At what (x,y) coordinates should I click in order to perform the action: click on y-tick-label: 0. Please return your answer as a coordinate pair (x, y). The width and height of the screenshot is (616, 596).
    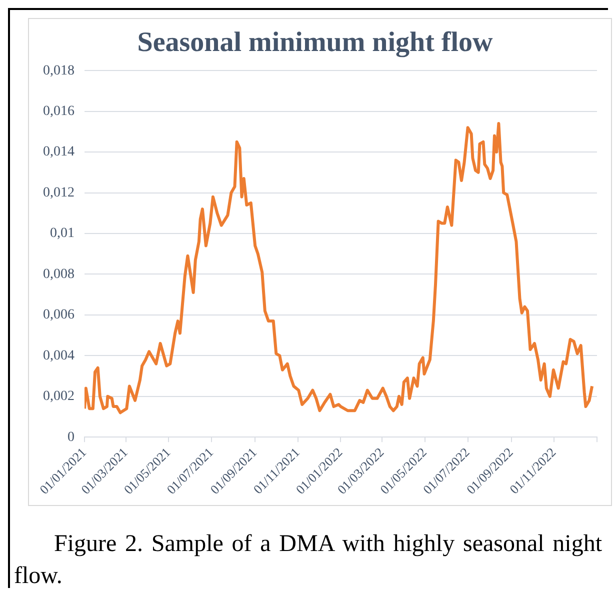
    Looking at the image, I should click on (71, 437).